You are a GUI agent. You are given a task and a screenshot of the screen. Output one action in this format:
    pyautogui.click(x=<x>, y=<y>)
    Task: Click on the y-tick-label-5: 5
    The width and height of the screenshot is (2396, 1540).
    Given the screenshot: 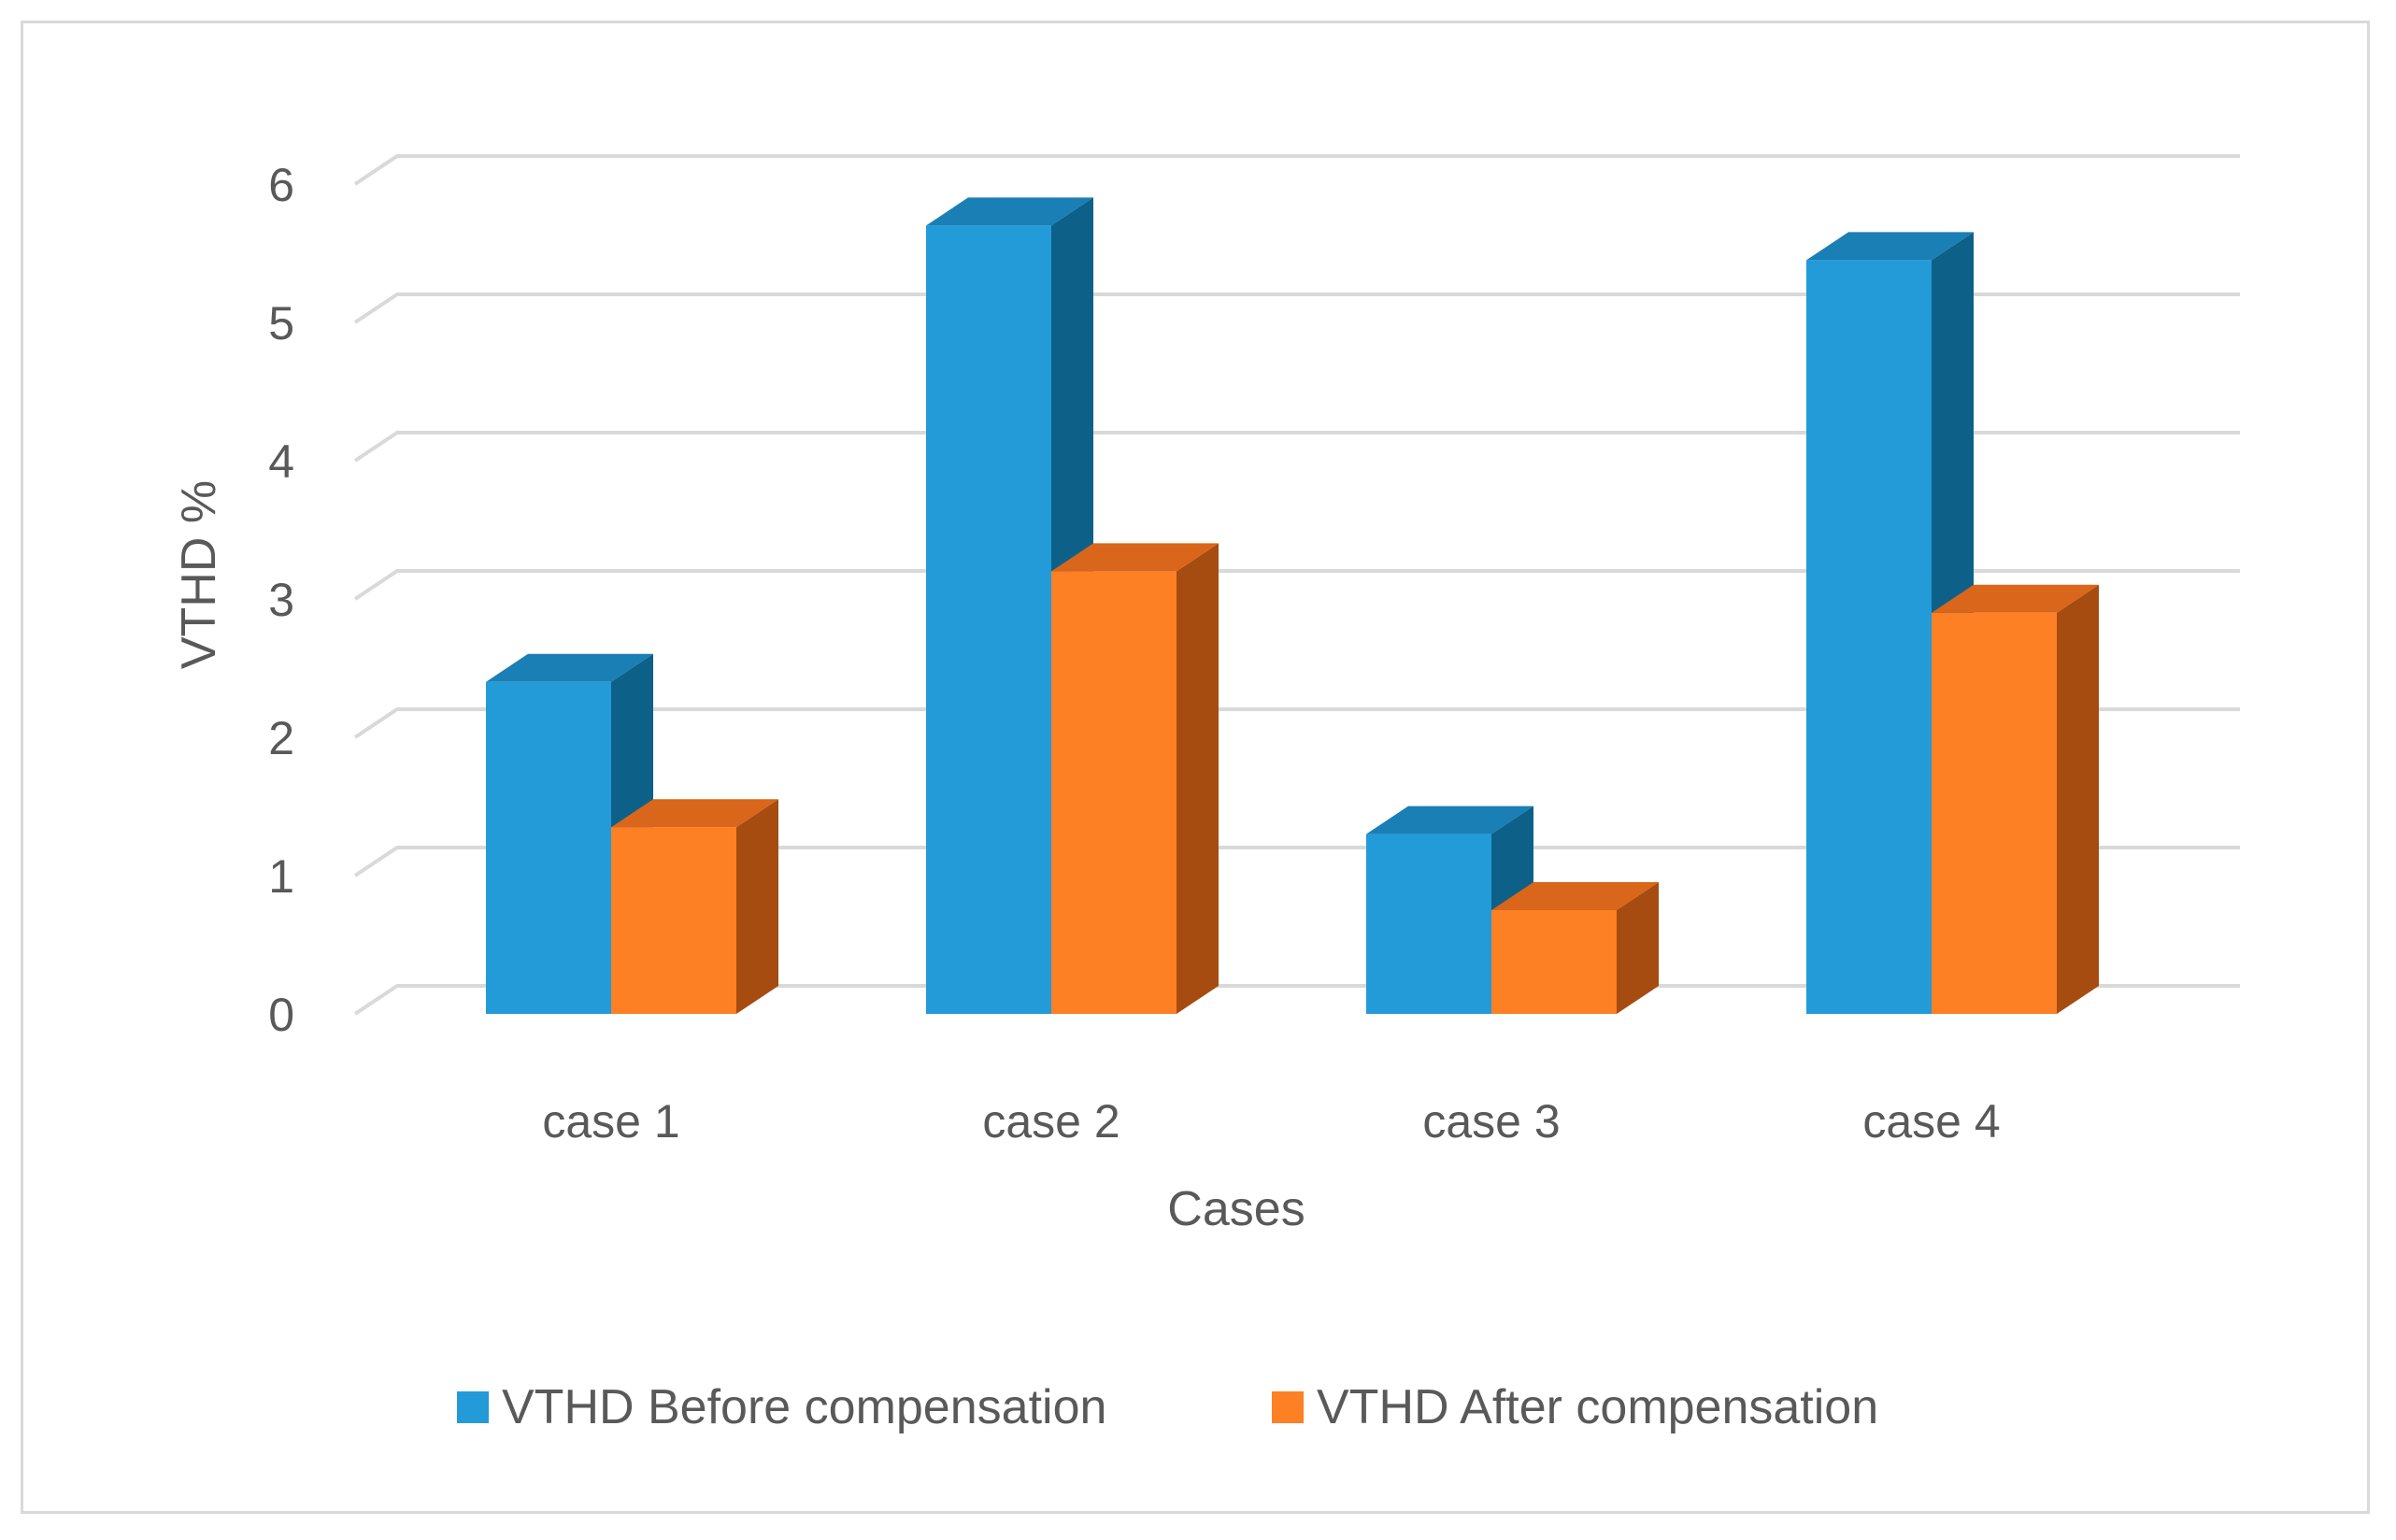 What is the action you would take?
    pyautogui.click(x=281, y=323)
    